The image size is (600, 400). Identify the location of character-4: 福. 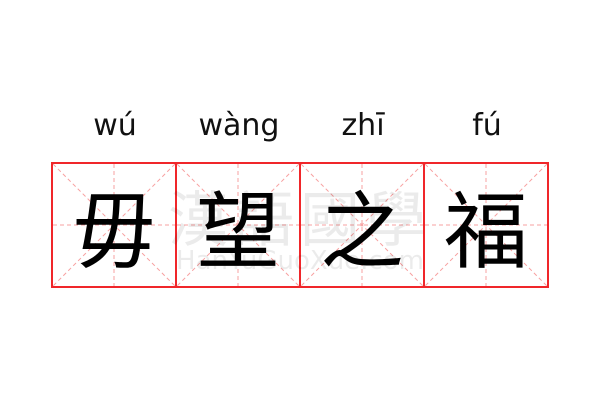
(485, 231).